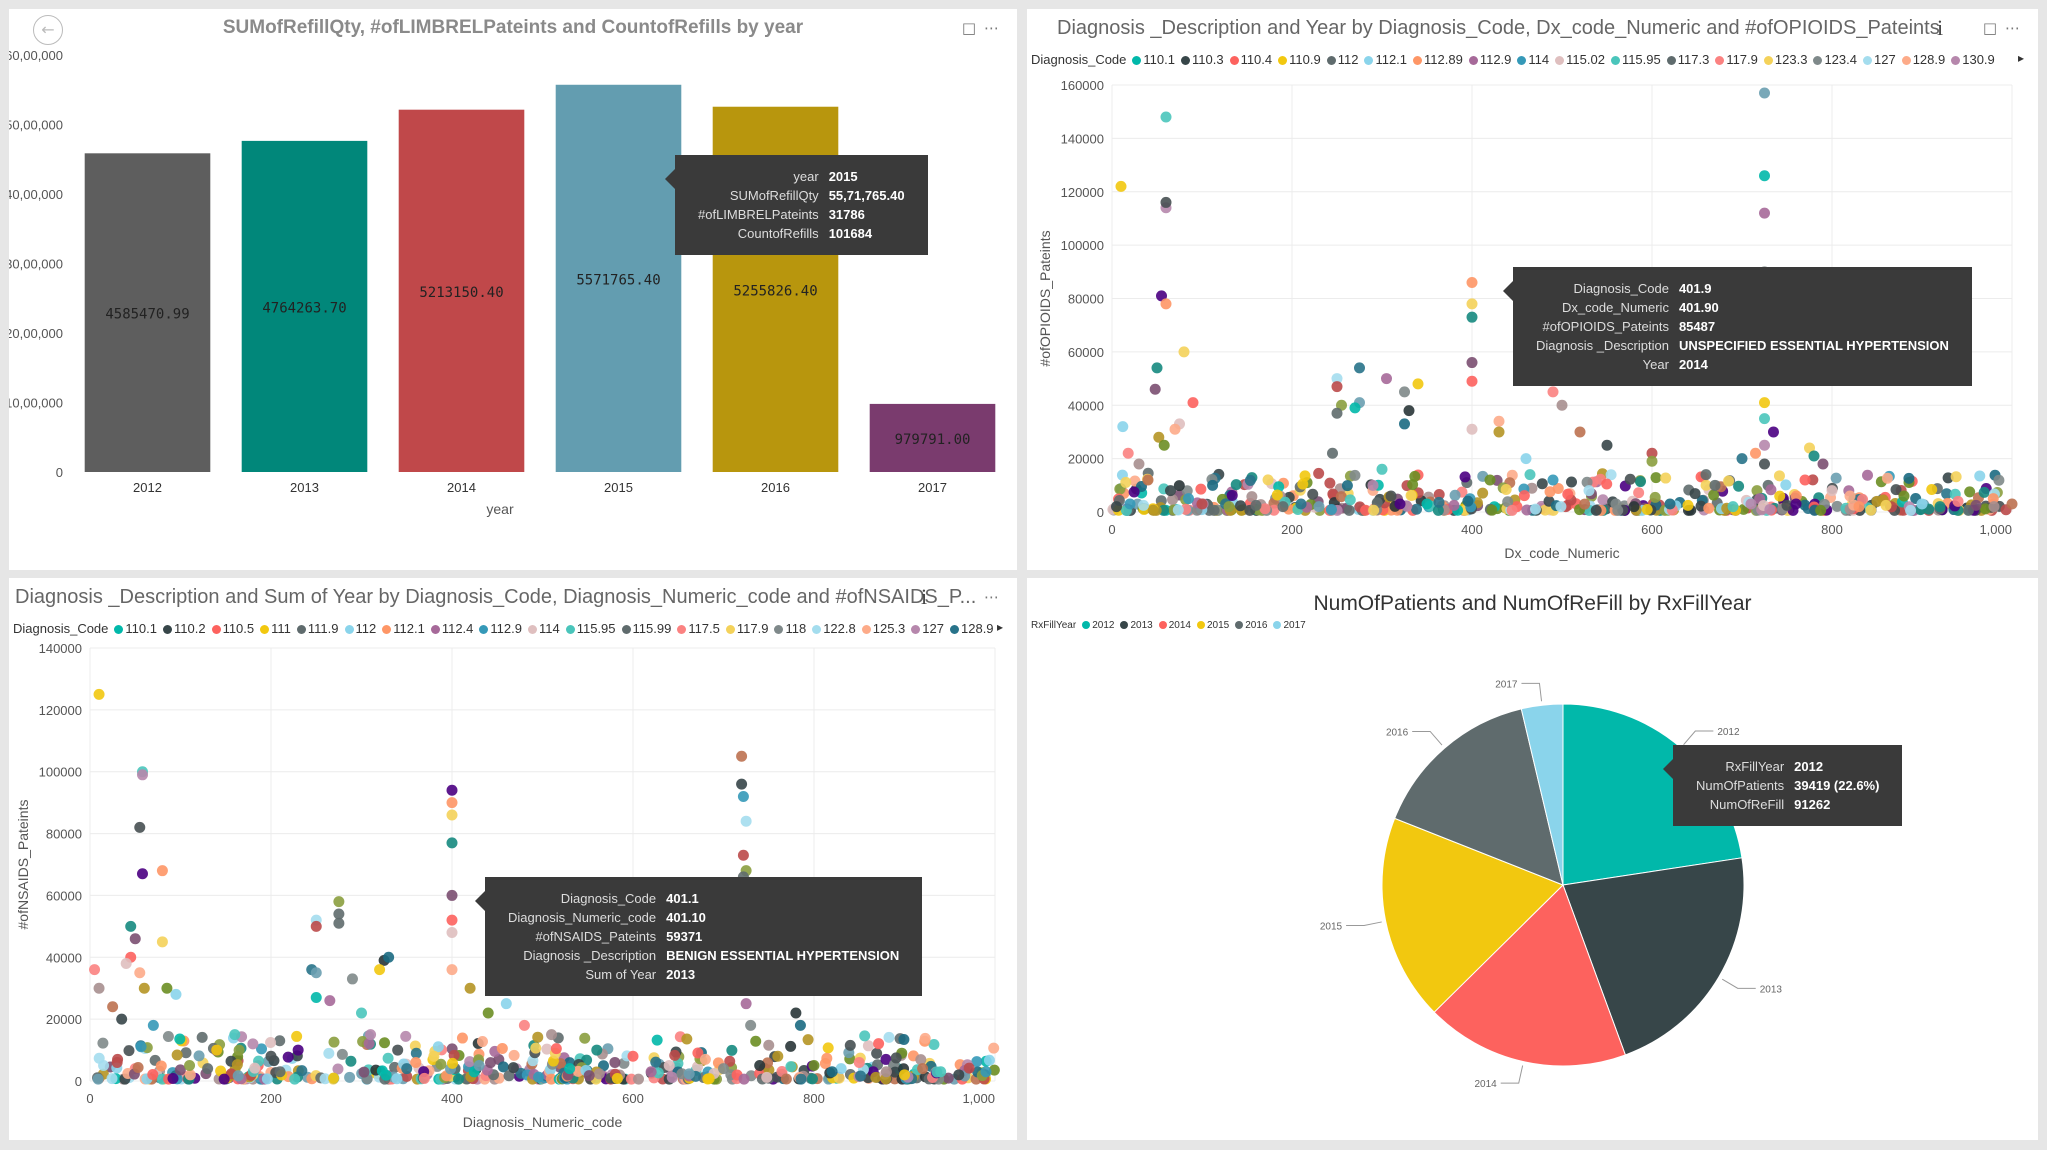 The image size is (2047, 1150). I want to click on nsaids-tooltip-row: Diagnosis_Code 401.1, so click(703, 898).